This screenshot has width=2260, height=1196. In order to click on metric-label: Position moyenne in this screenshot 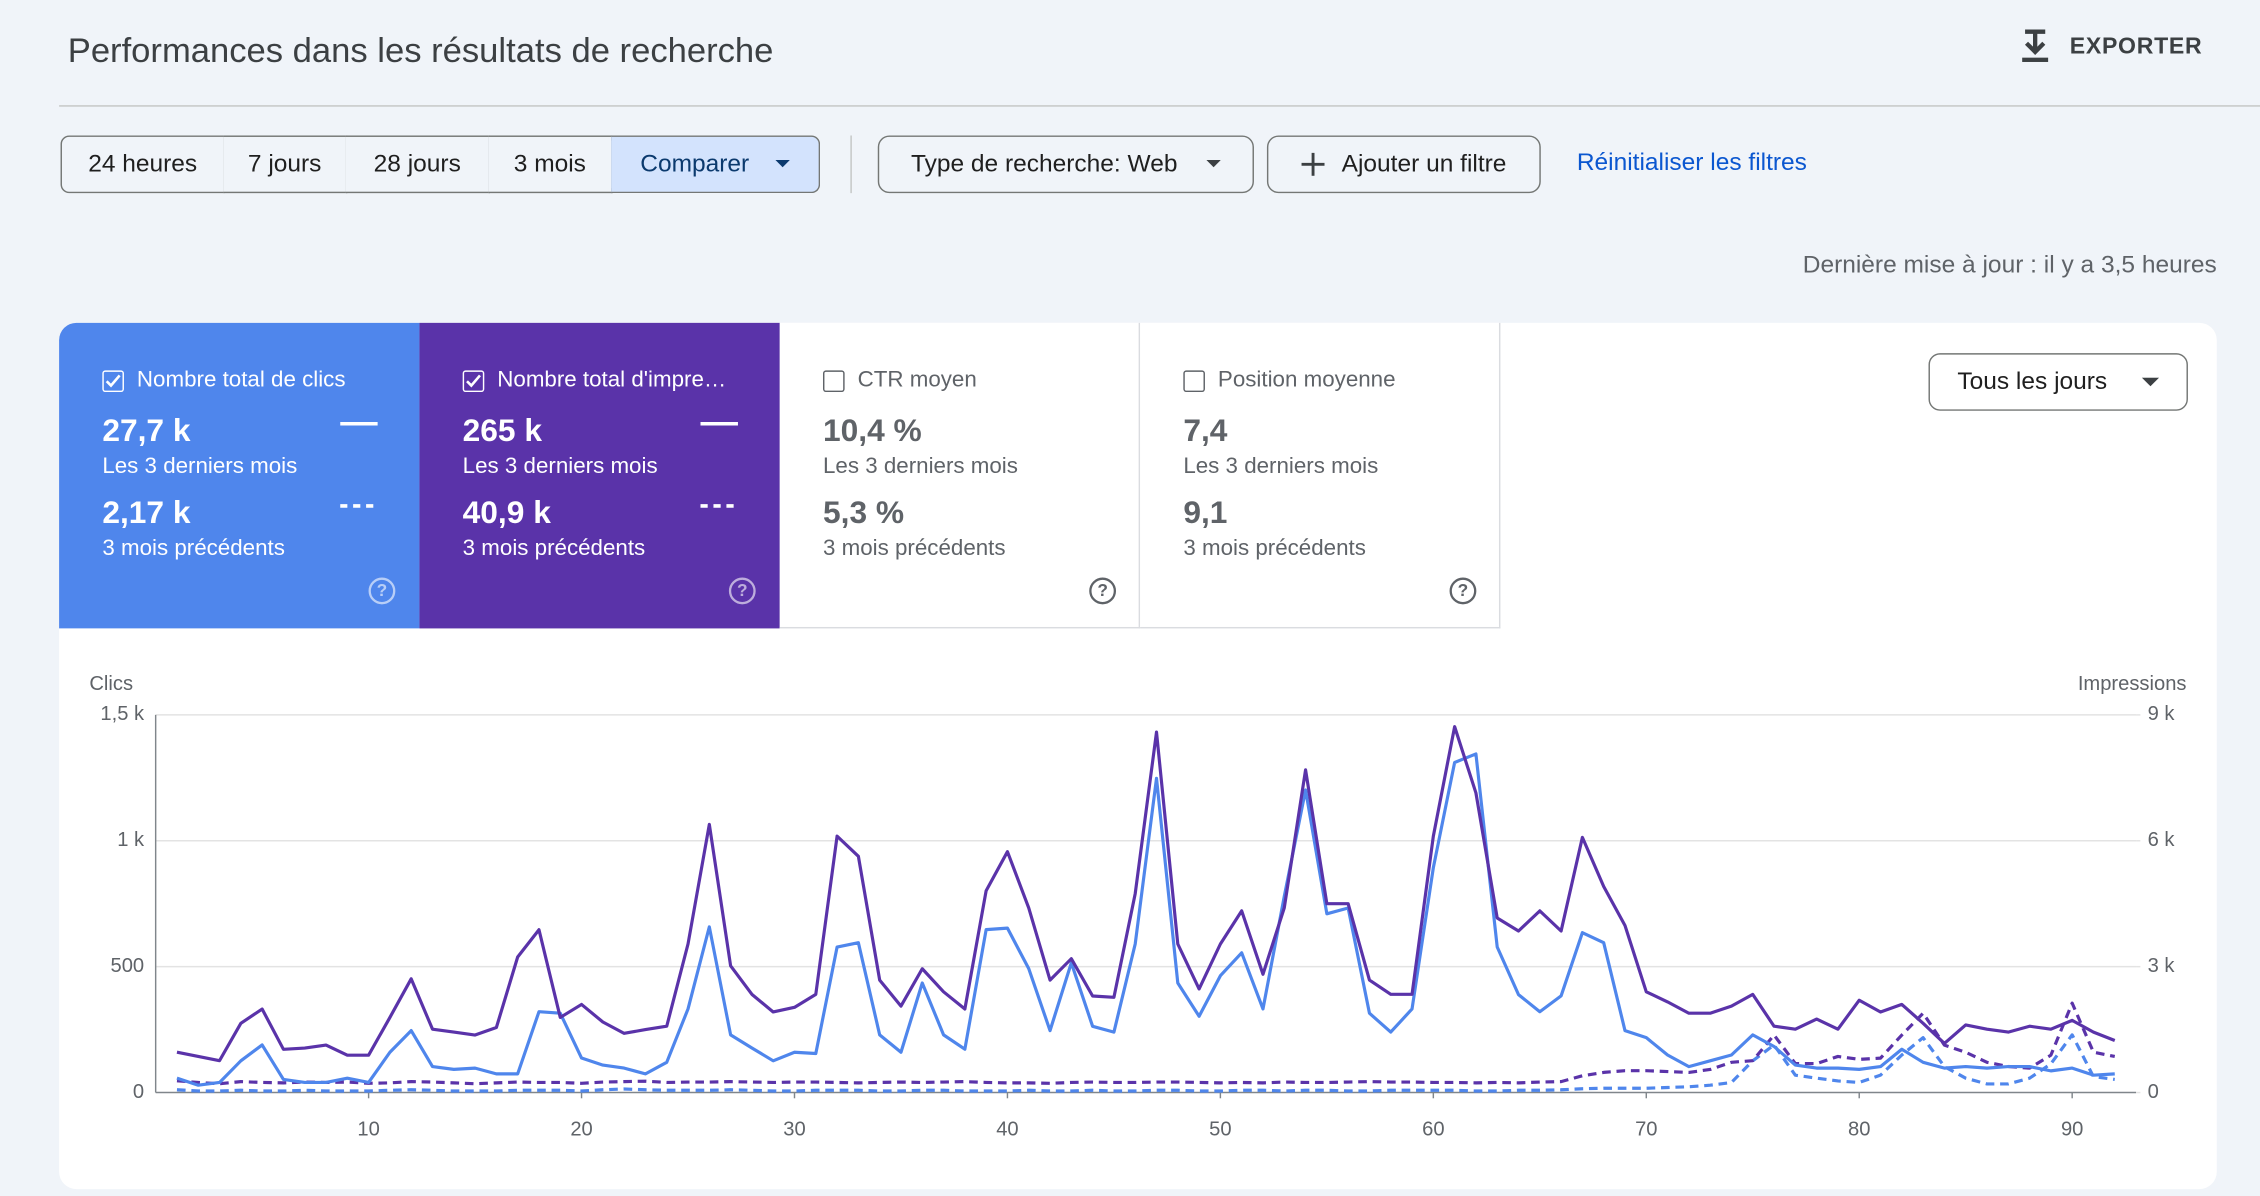, I will do `click(1306, 380)`.